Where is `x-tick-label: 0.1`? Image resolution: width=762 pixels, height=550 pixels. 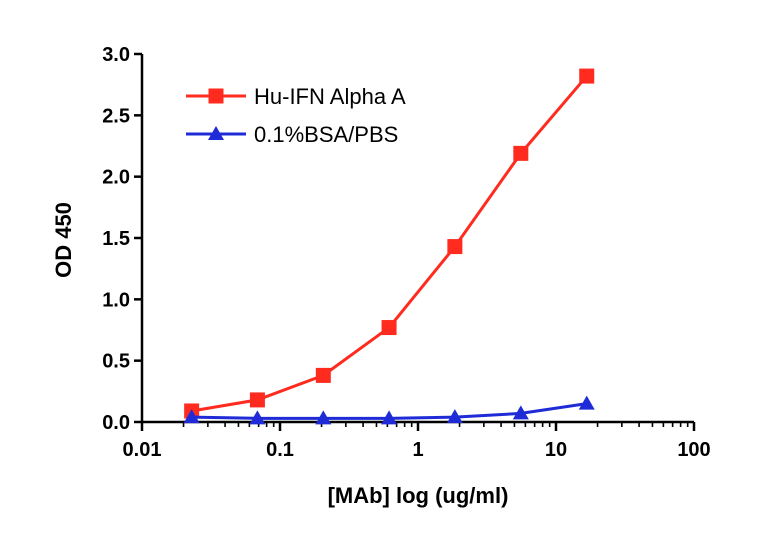
x-tick-label: 0.1 is located at coordinates (280, 450).